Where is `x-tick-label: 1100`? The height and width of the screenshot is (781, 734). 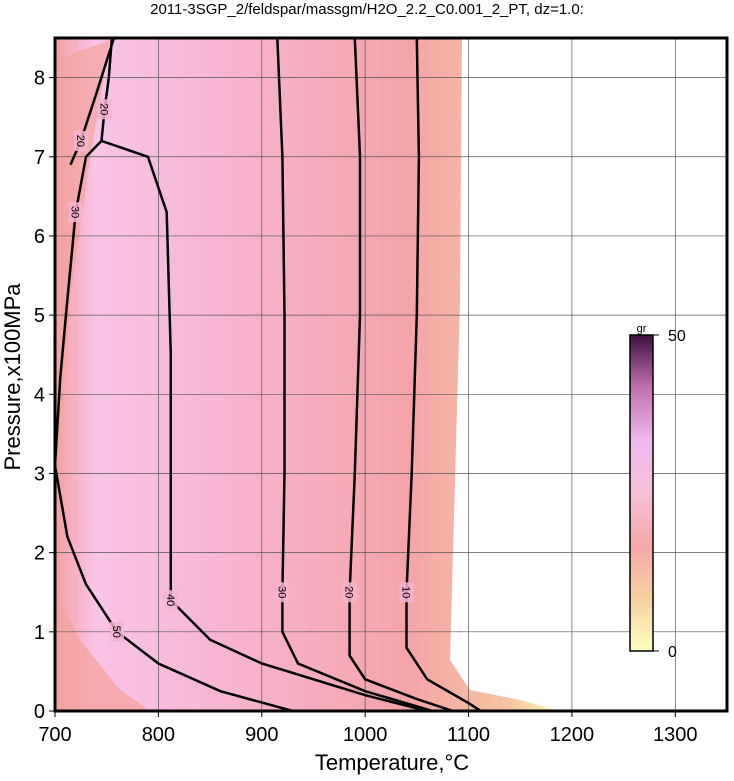 x-tick-label: 1100 is located at coordinates (468, 735).